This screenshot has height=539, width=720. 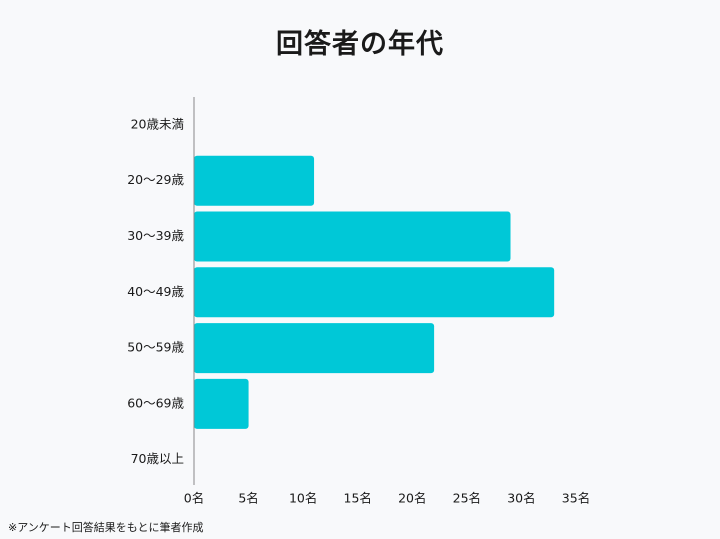 I want to click on x-tick-label: 15名, so click(x=358, y=498).